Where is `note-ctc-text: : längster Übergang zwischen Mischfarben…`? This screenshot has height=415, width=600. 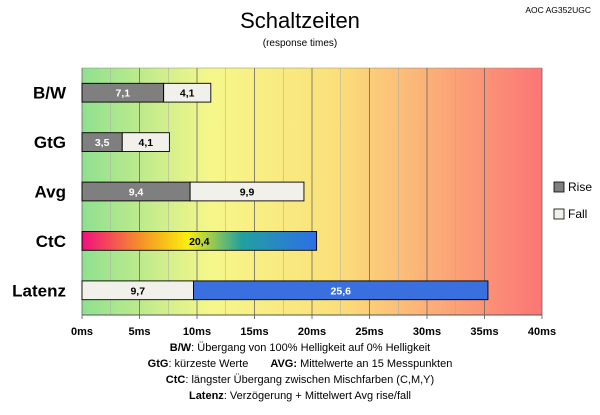
note-ctc-text: : längster Übergang zwischen Mischfarben… is located at coordinates (310, 380).